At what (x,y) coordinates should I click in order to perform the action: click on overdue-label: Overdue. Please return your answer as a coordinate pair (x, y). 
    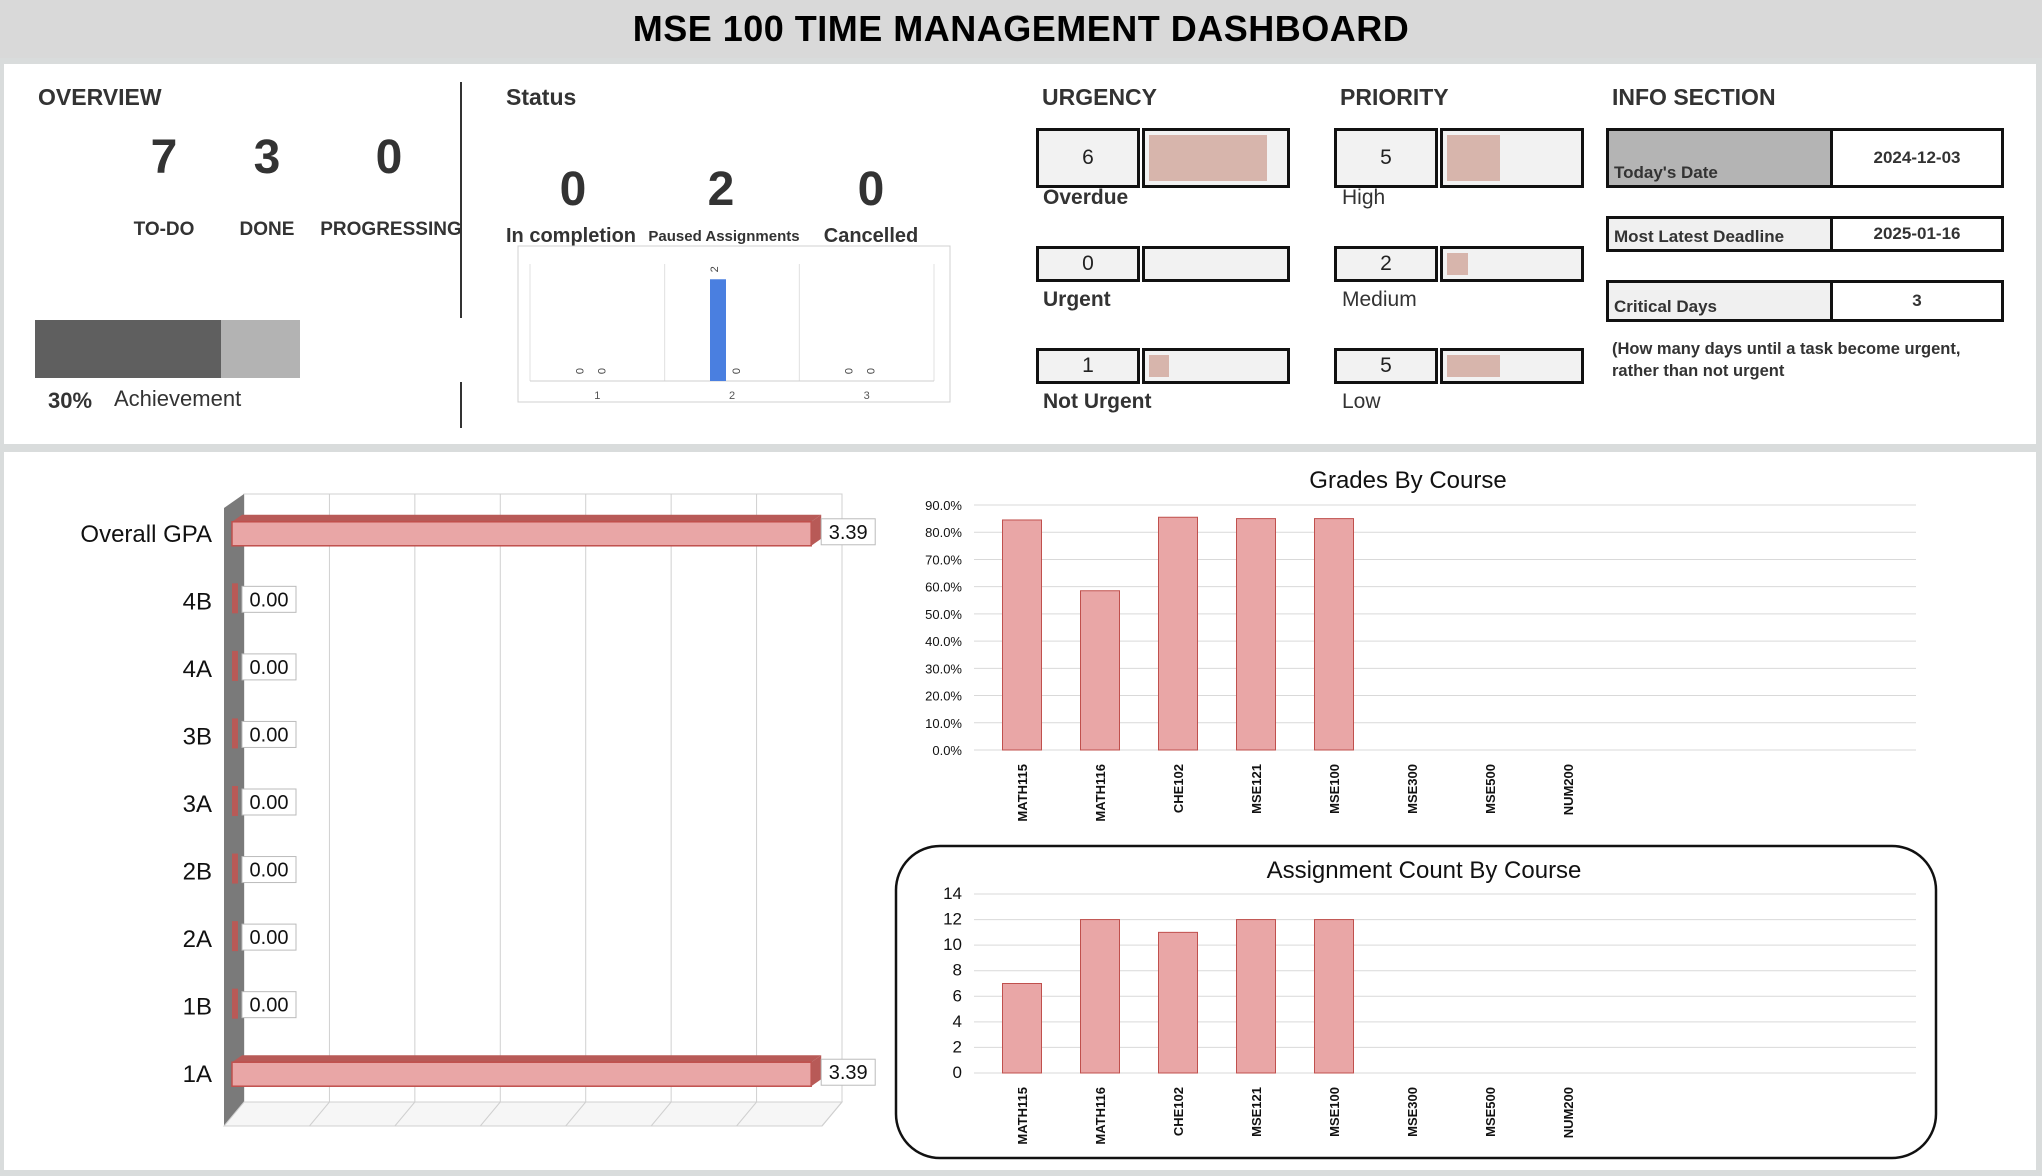
    Looking at the image, I should click on (1086, 197).